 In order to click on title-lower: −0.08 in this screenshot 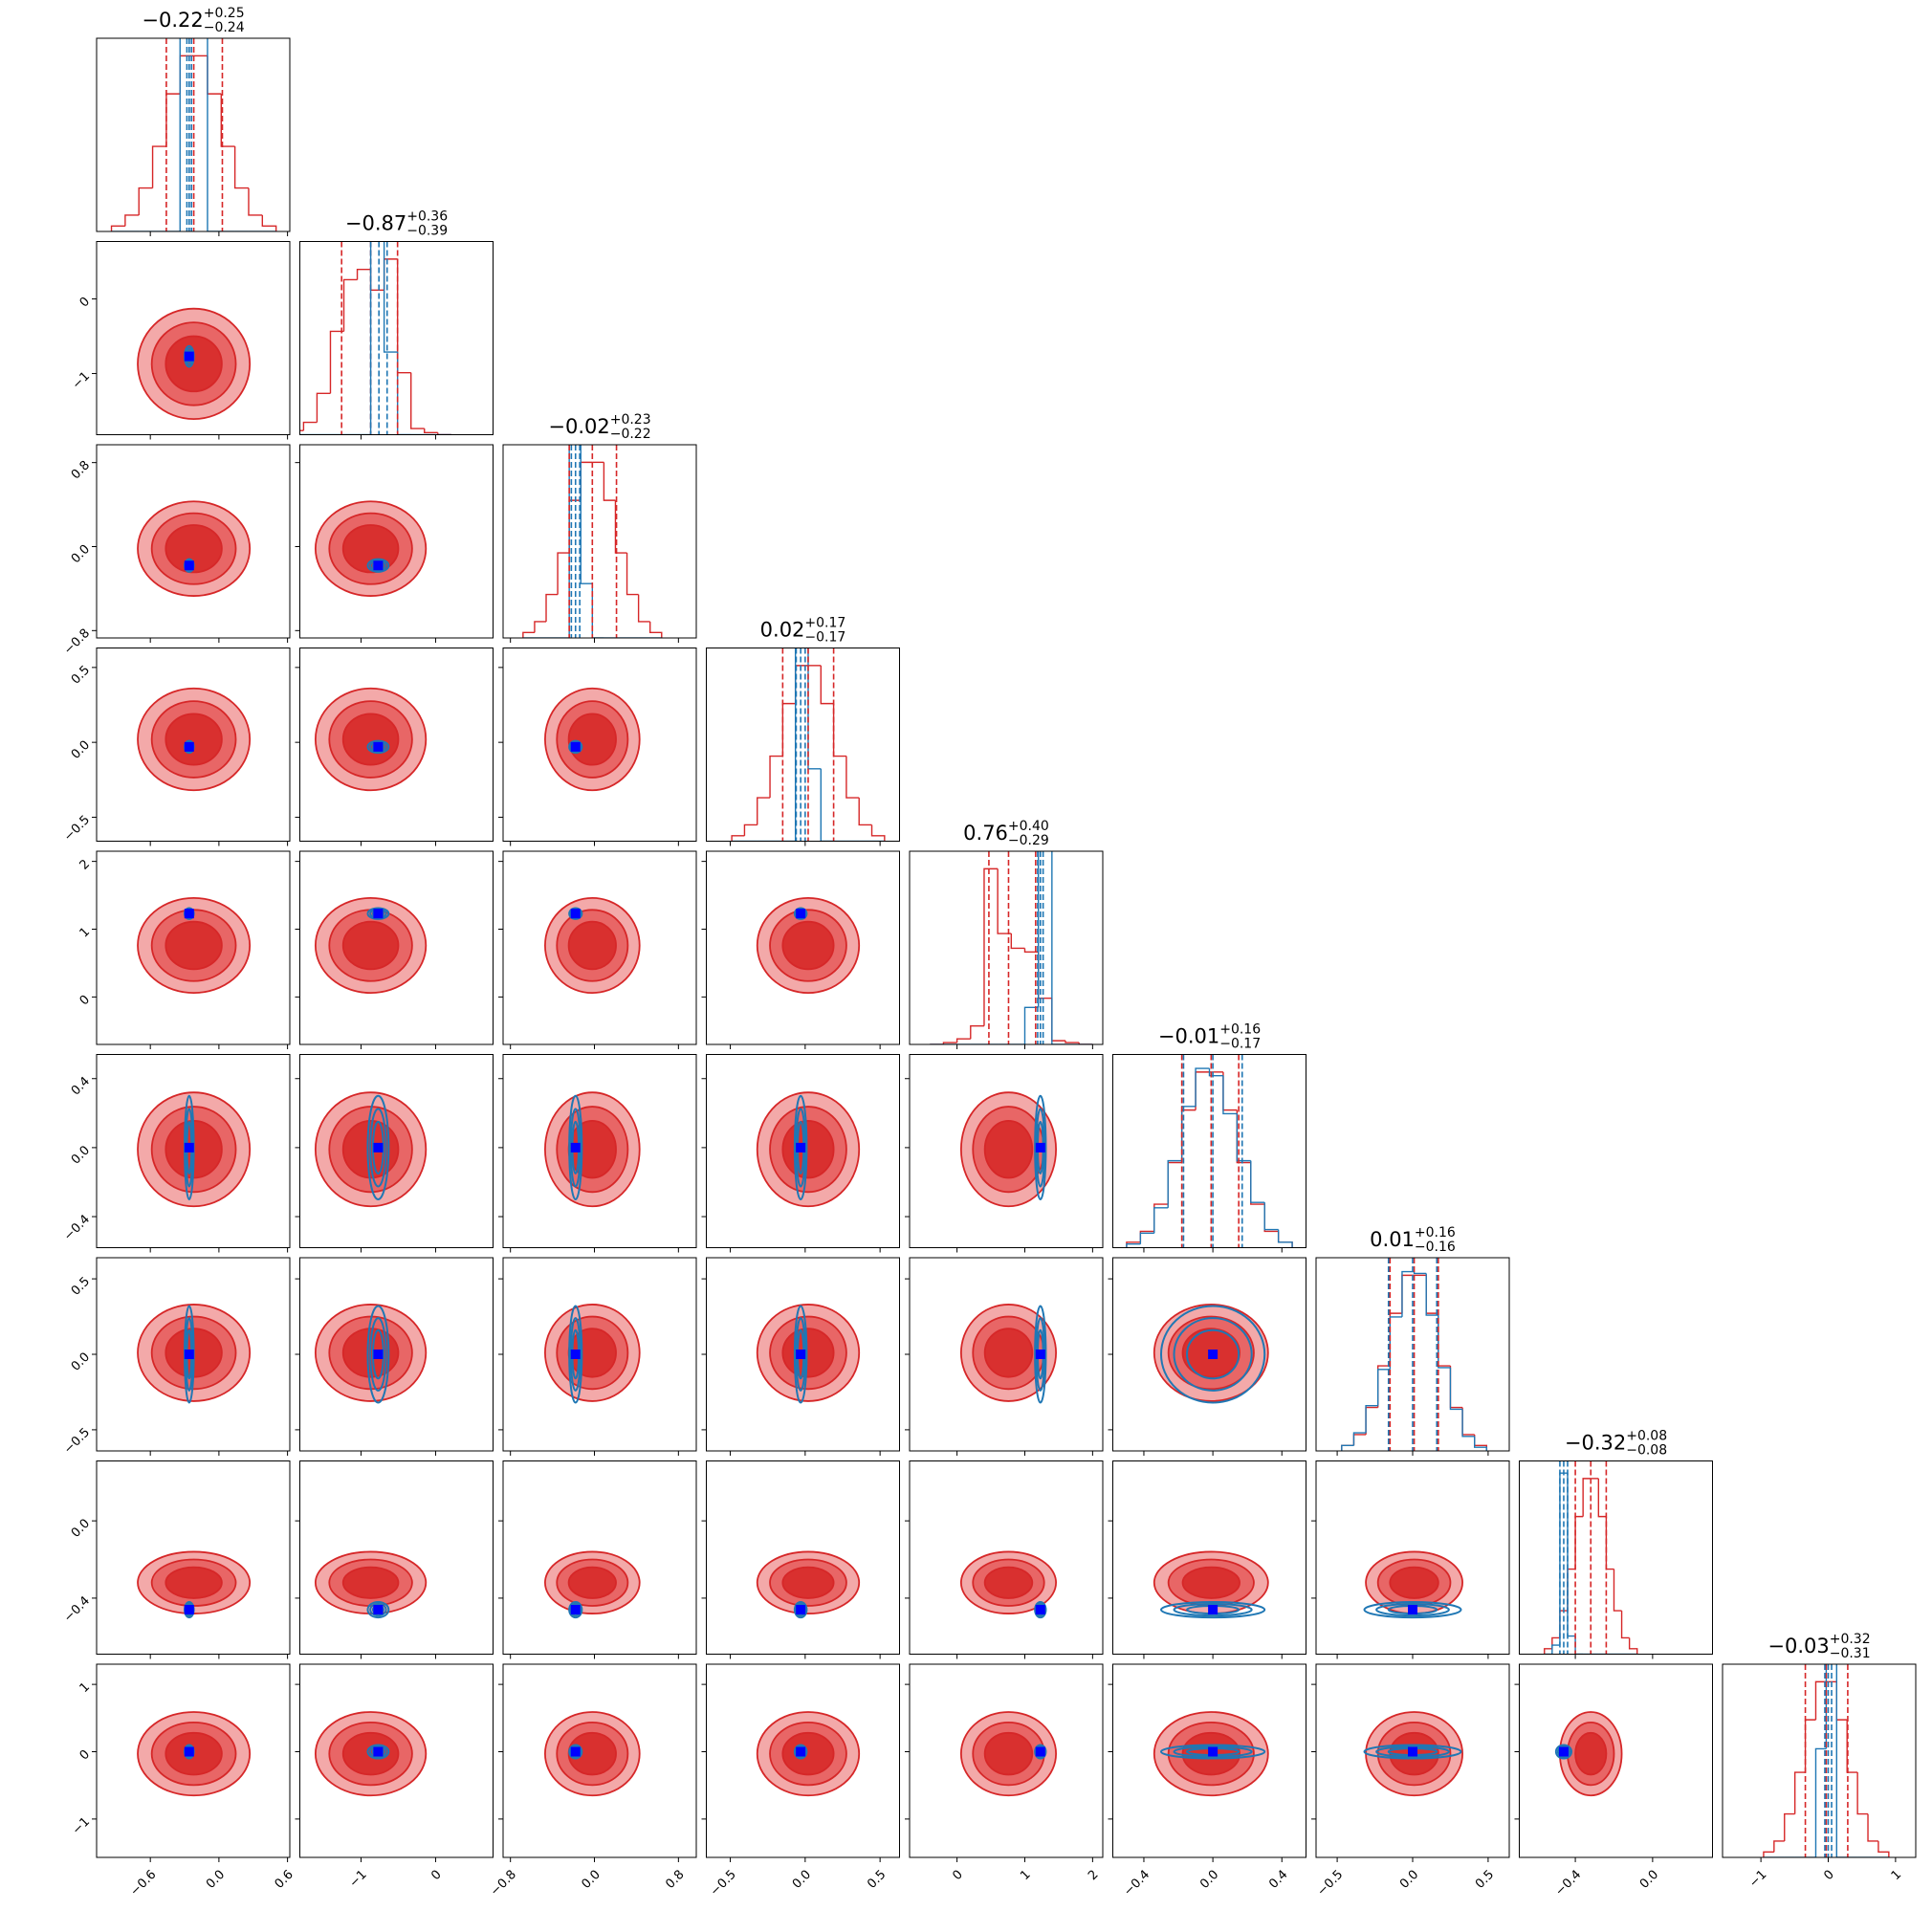, I will do `click(1646, 1451)`.